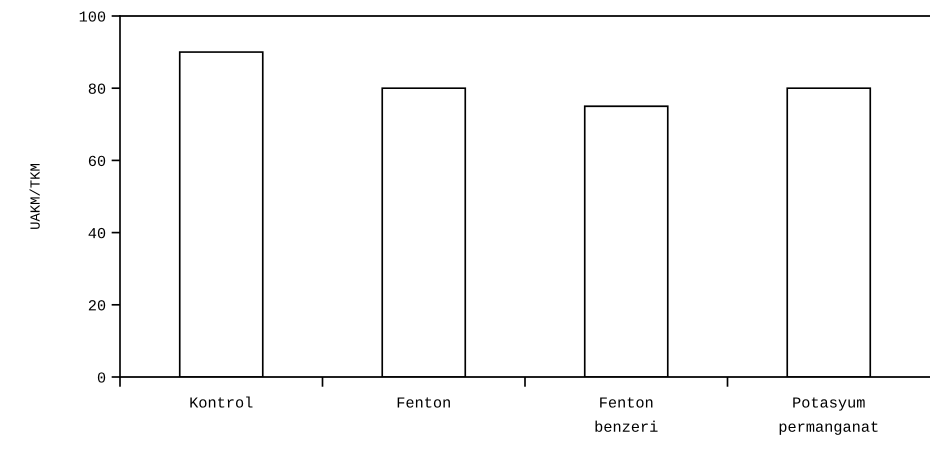 This screenshot has height=473, width=930. I want to click on x-tick-label: Fenton benzeri, so click(626, 414).